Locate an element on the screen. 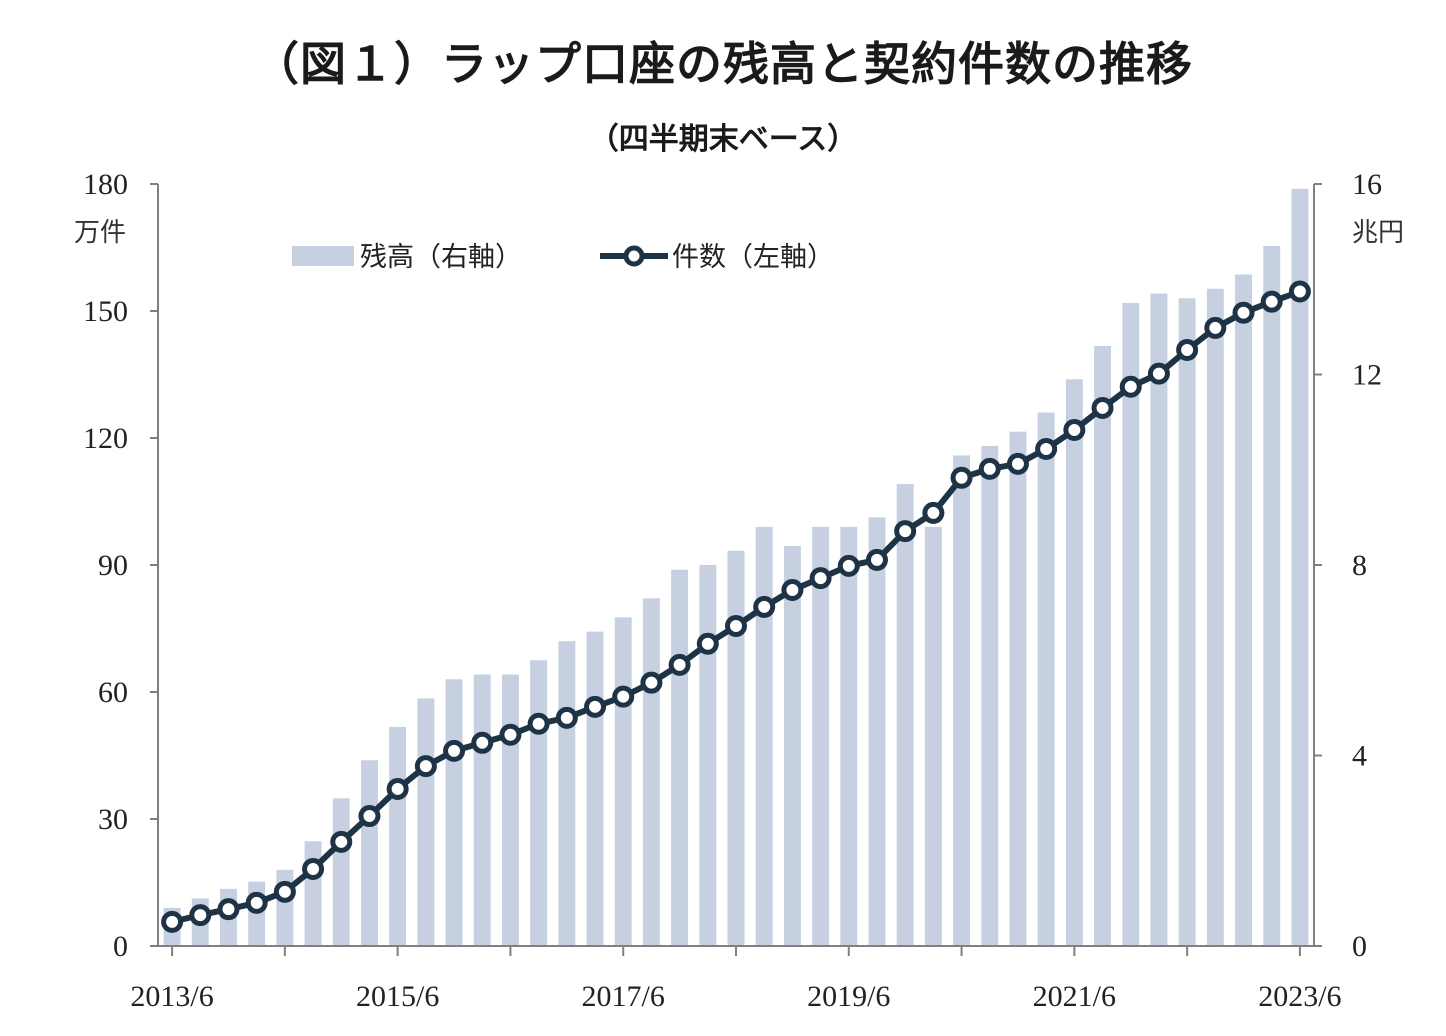 The width and height of the screenshot is (1446, 1036). legend-bar-swatch is located at coordinates (323, 256).